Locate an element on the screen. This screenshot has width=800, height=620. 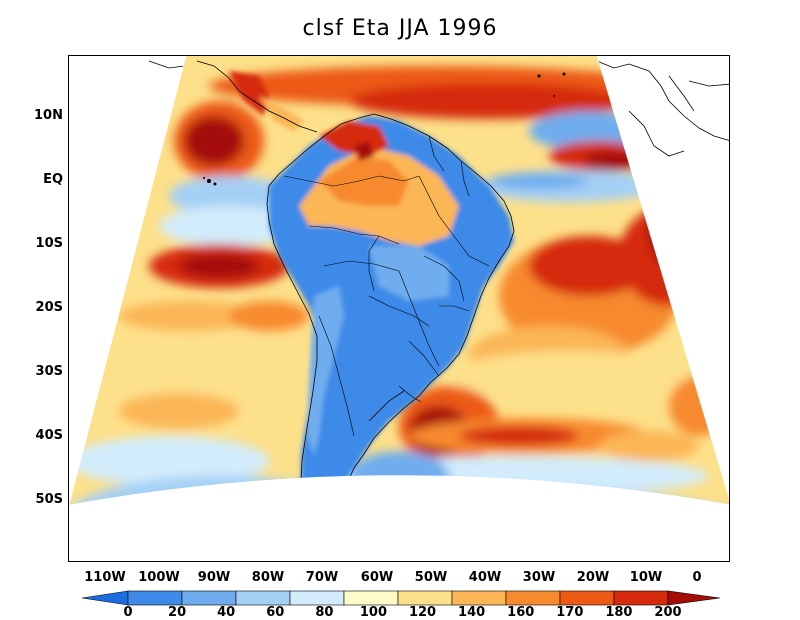
colorbar-label: 200 is located at coordinates (668, 612).